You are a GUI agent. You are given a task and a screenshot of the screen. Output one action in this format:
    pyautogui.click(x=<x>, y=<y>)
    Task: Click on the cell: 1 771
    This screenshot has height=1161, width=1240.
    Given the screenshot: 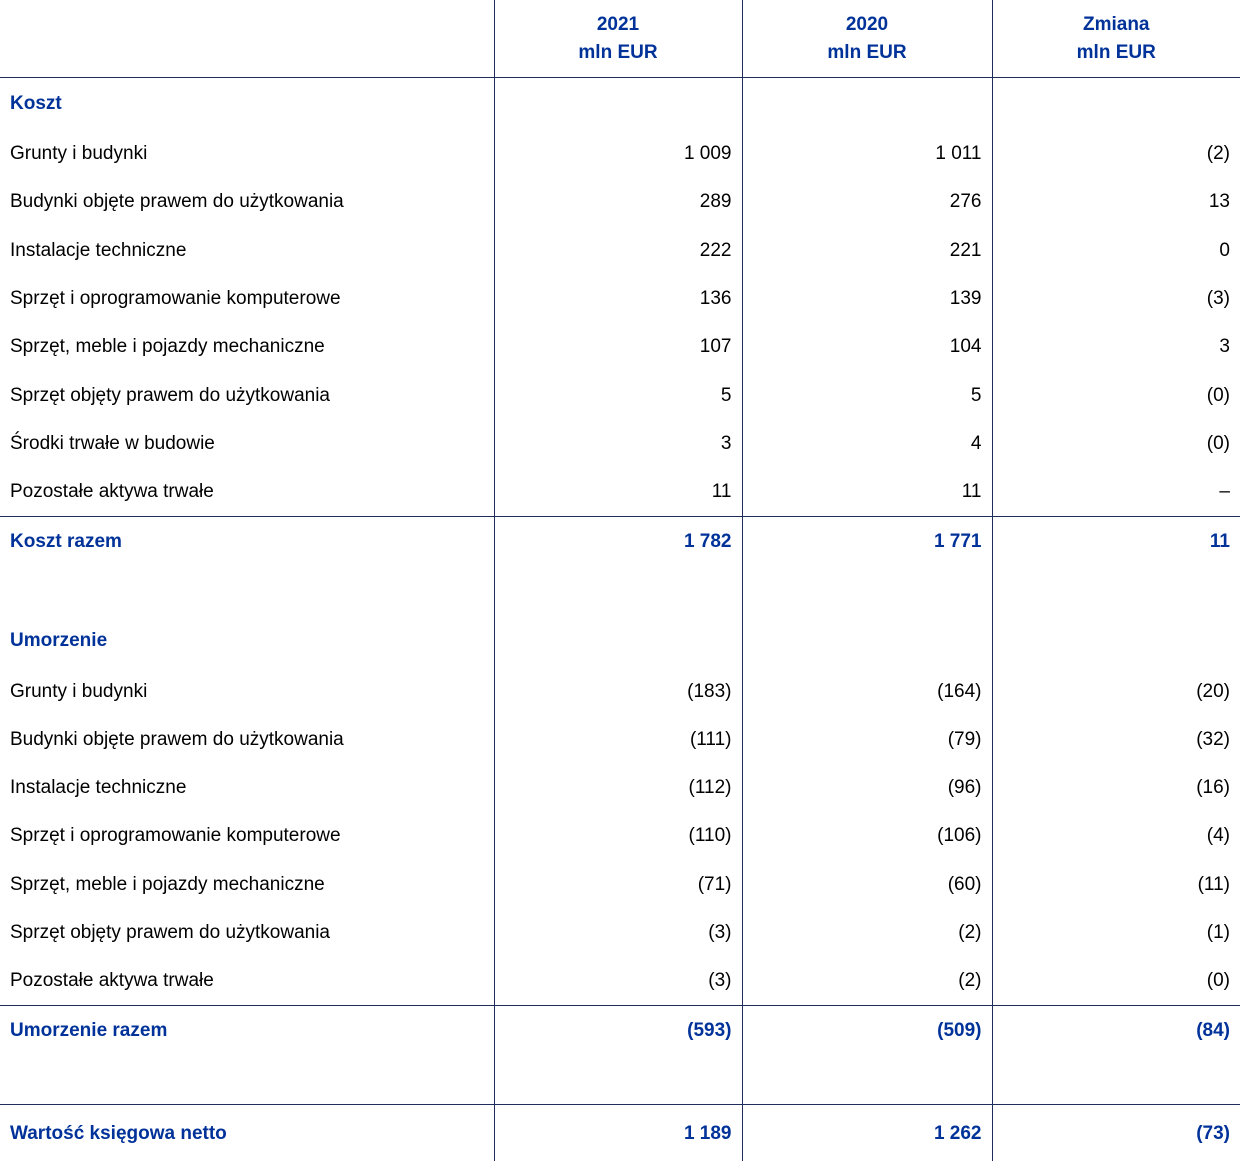 What is the action you would take?
    pyautogui.click(x=866, y=541)
    